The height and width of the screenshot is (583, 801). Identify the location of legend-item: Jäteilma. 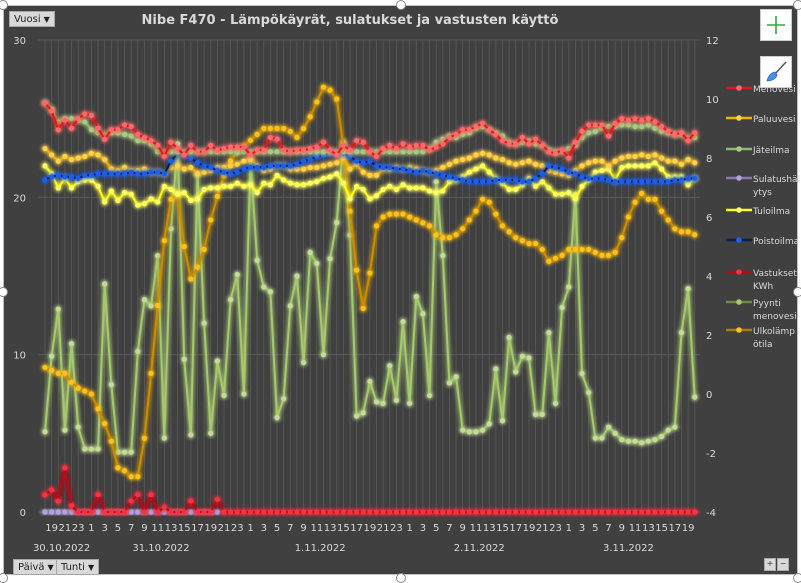
(758, 151).